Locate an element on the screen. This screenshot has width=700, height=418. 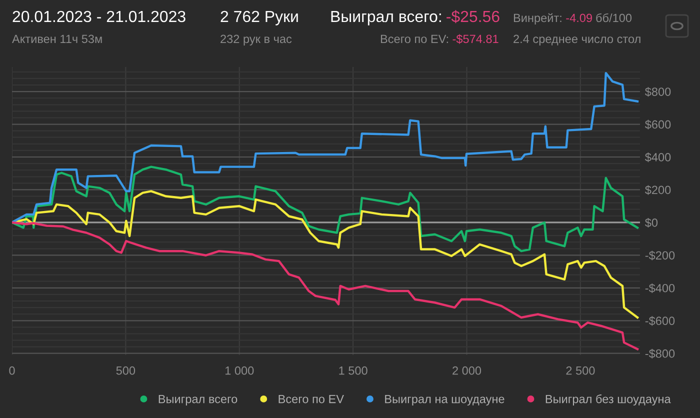
text: -$574.81 is located at coordinates (475, 39).